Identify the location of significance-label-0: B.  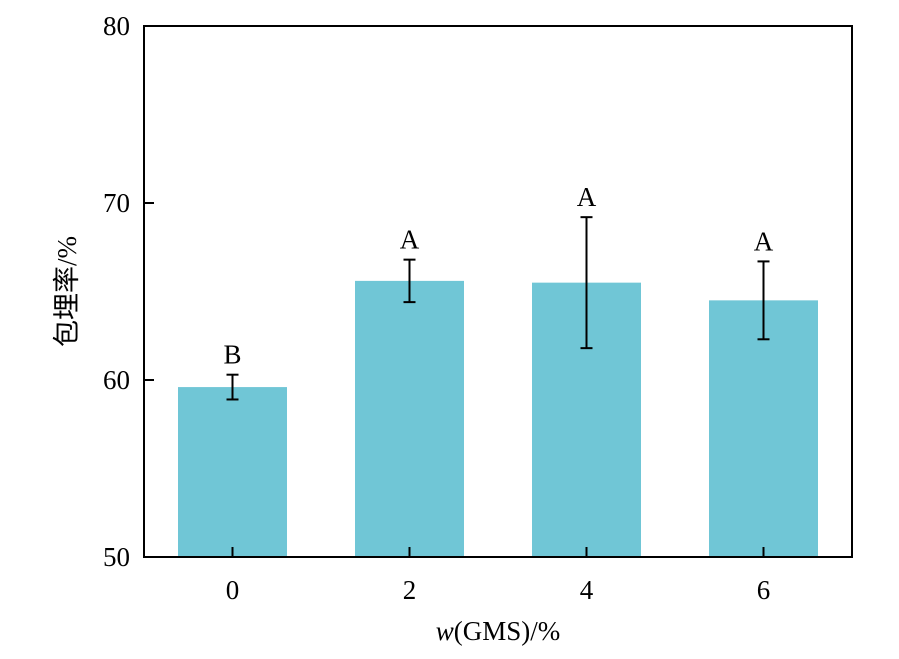
(232, 355).